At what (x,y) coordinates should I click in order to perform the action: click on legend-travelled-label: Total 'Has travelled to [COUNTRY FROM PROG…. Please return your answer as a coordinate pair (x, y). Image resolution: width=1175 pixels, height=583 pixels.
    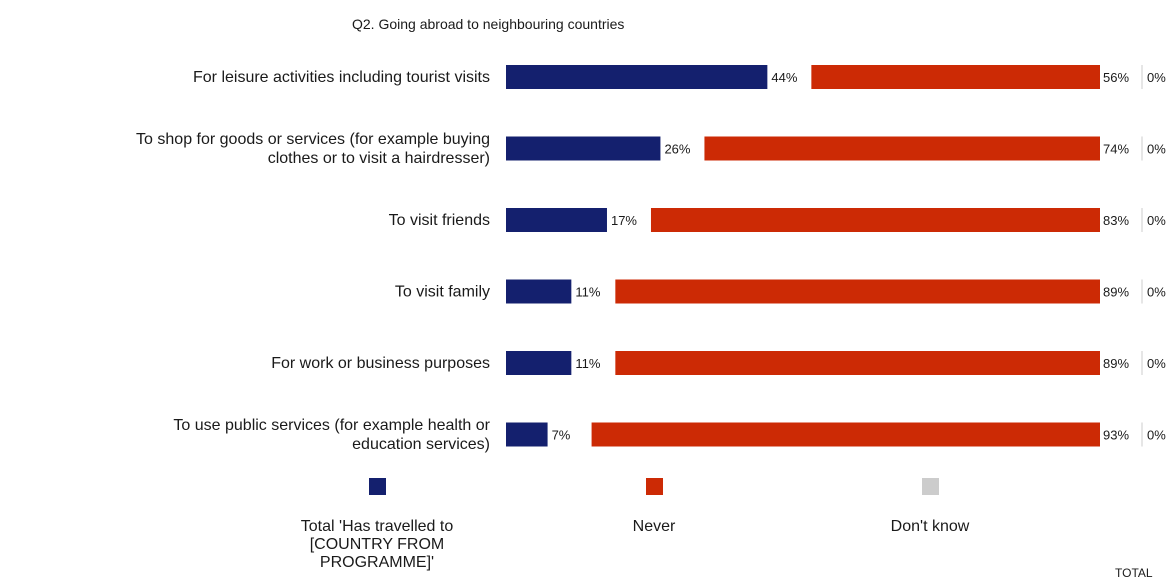
    Looking at the image, I should click on (377, 544).